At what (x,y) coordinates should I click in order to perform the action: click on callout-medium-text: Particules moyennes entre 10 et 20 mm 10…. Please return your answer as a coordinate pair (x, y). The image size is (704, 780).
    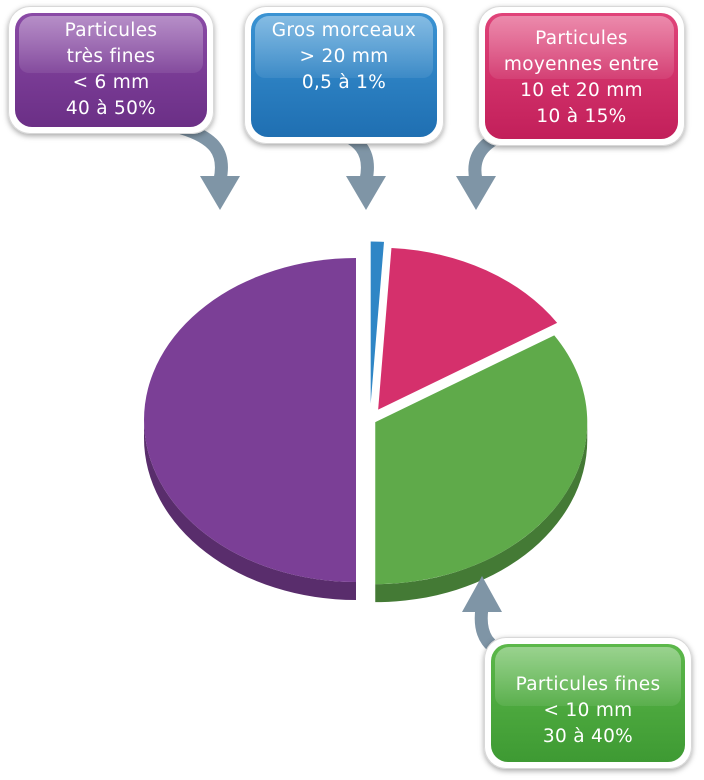
    Looking at the image, I should click on (581, 78).